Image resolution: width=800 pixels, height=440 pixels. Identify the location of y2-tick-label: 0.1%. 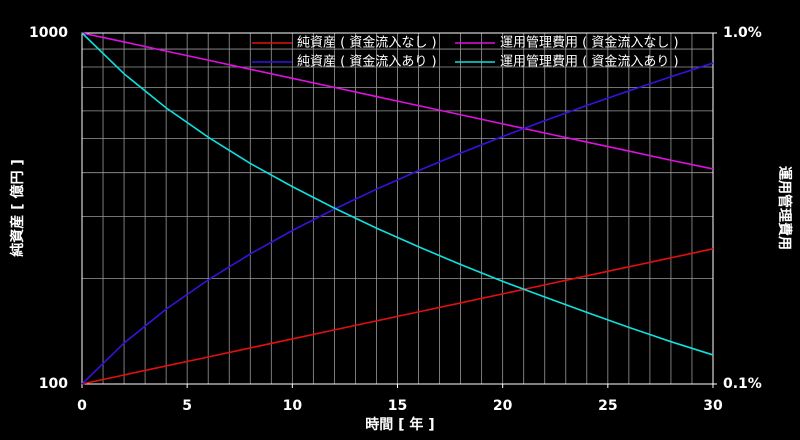
(742, 384).